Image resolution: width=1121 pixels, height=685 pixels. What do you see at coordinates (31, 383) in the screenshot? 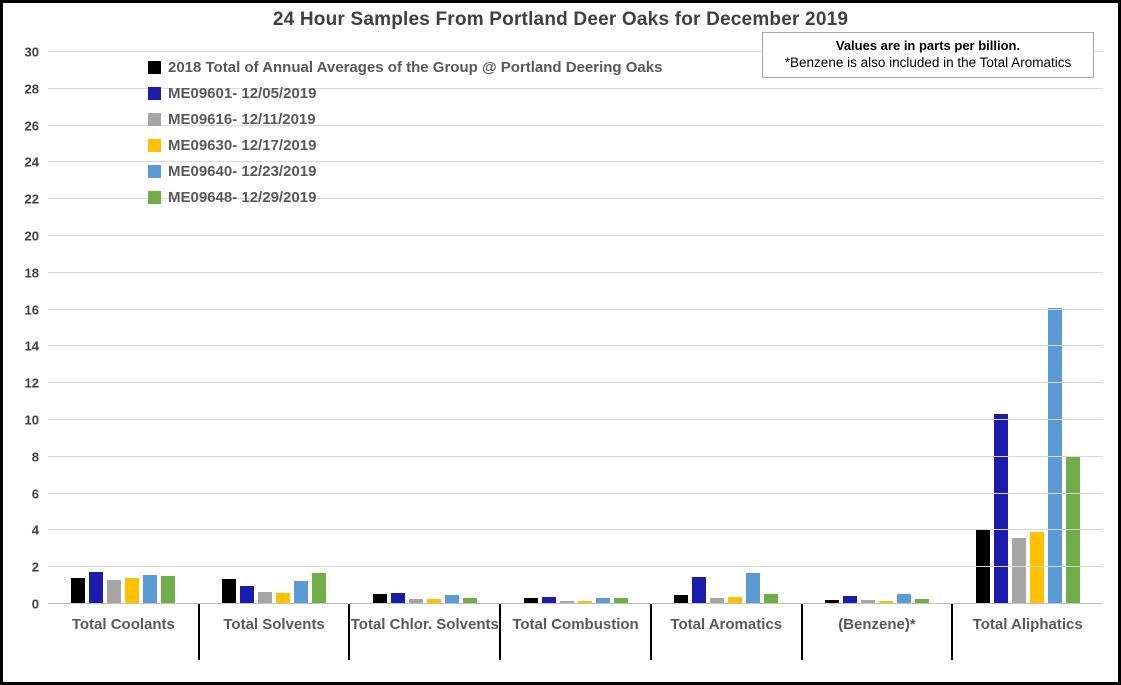
I see `y-tick-label-12: 12` at bounding box center [31, 383].